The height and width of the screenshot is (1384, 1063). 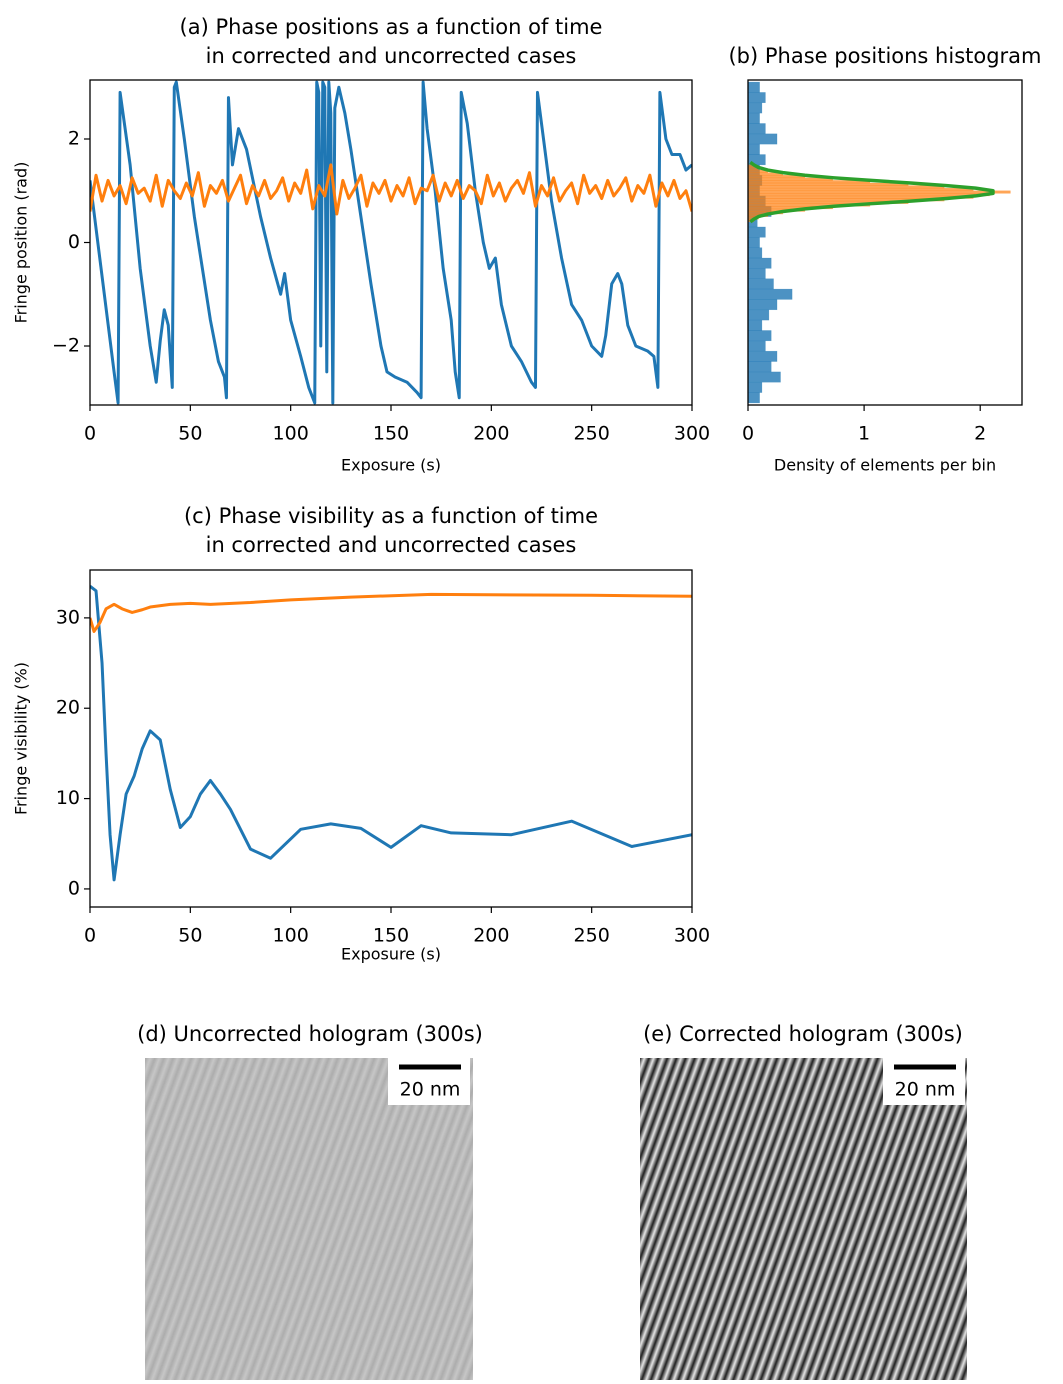 I want to click on y-tick-label: 10, so click(x=68, y=798).